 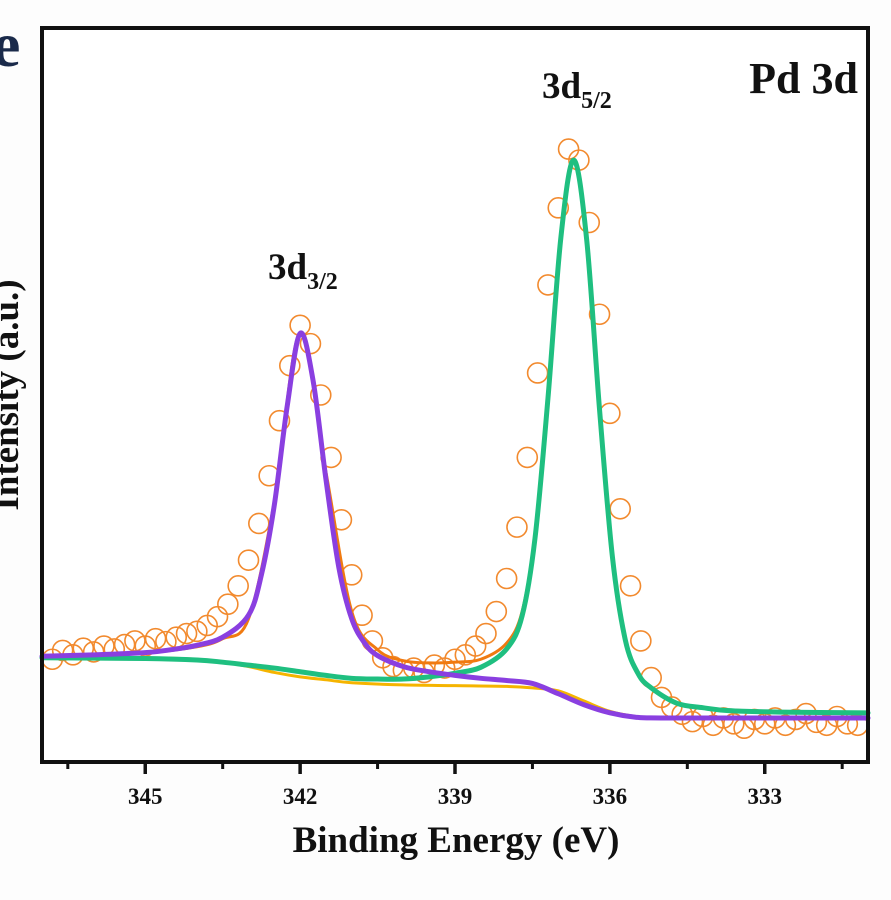 What do you see at coordinates (455, 796) in the screenshot?
I see `x-tick-label: 339` at bounding box center [455, 796].